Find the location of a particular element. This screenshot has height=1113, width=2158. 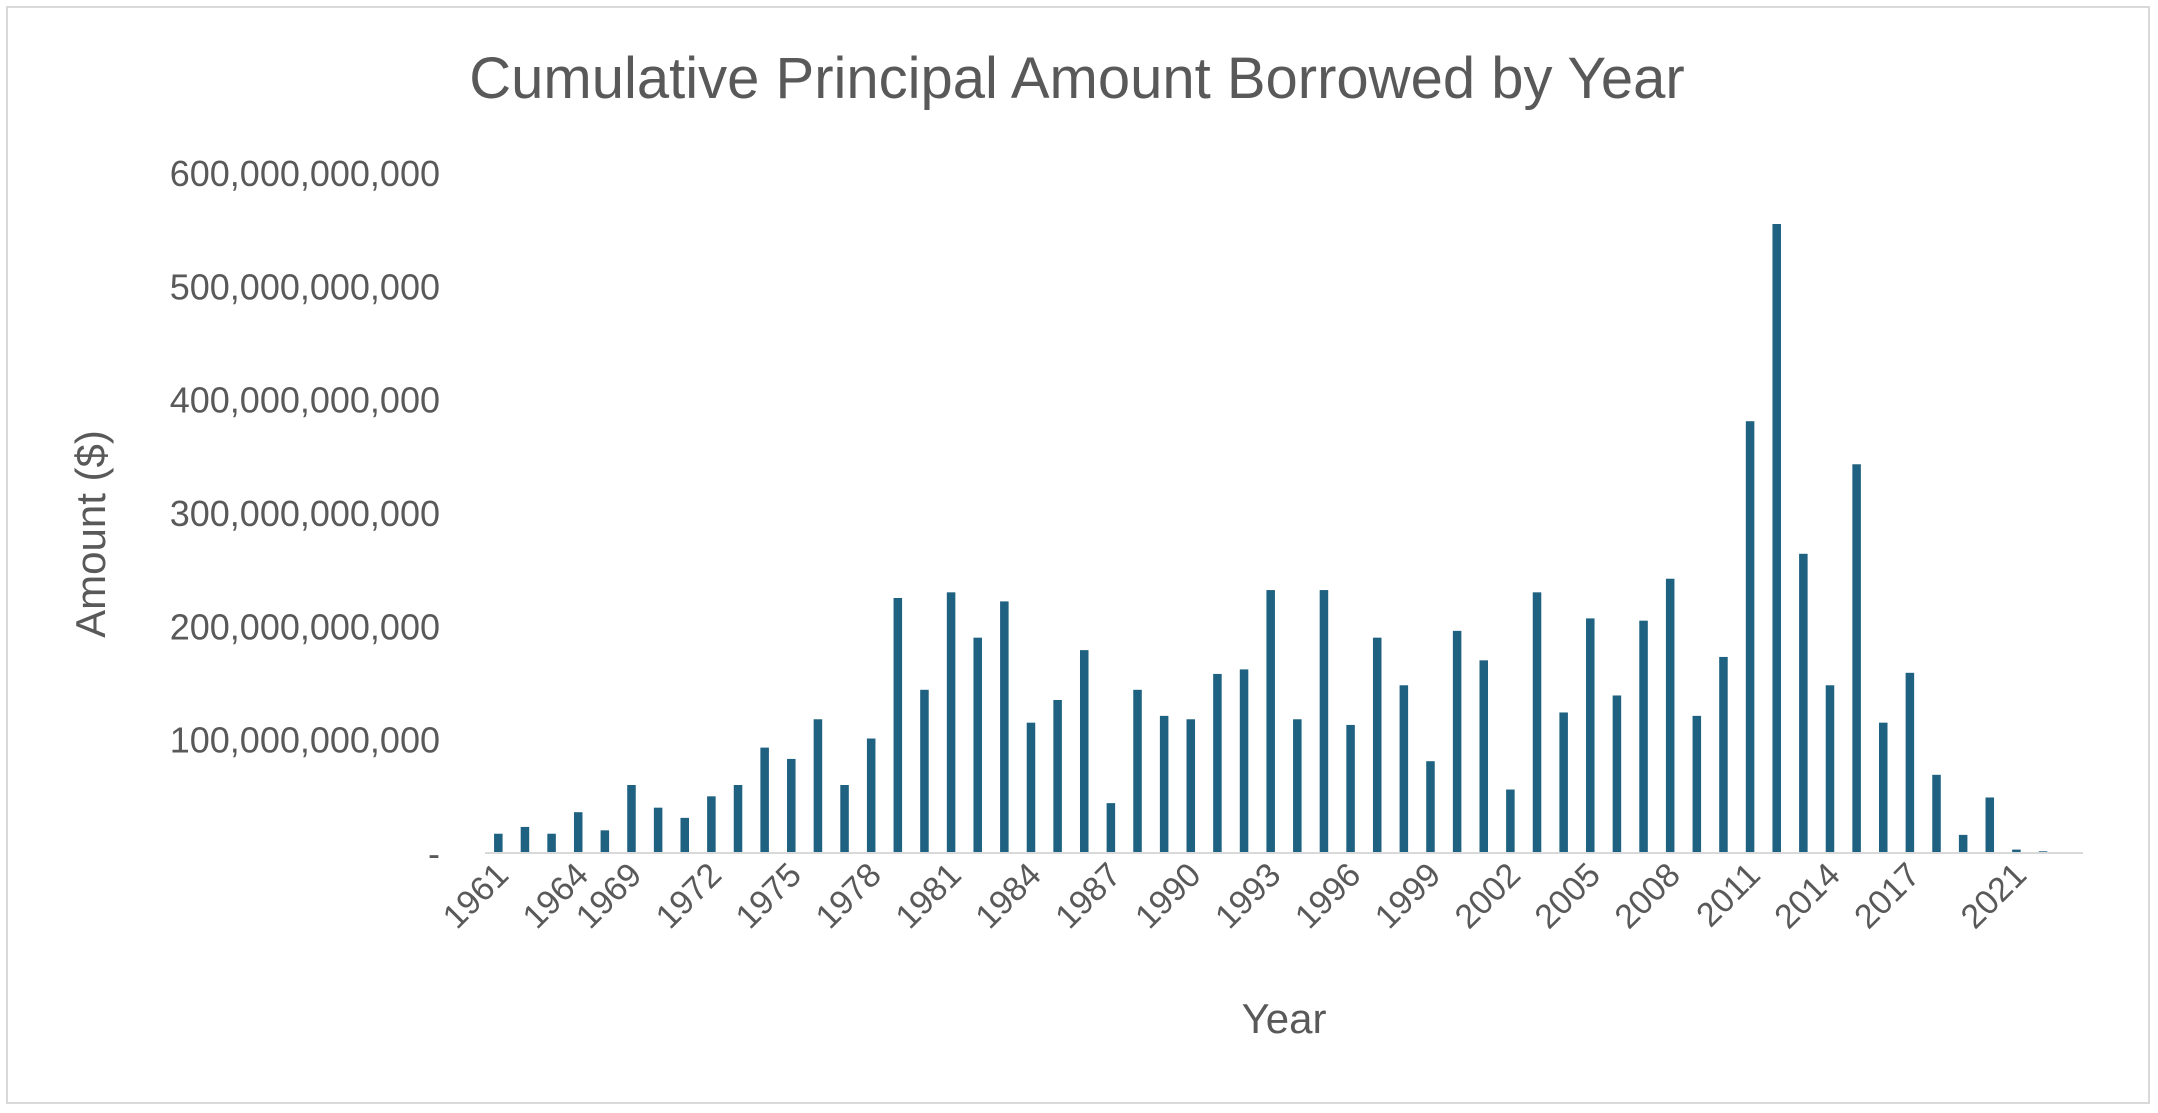

x-tick-label-2014: 2014 is located at coordinates (1807, 896).